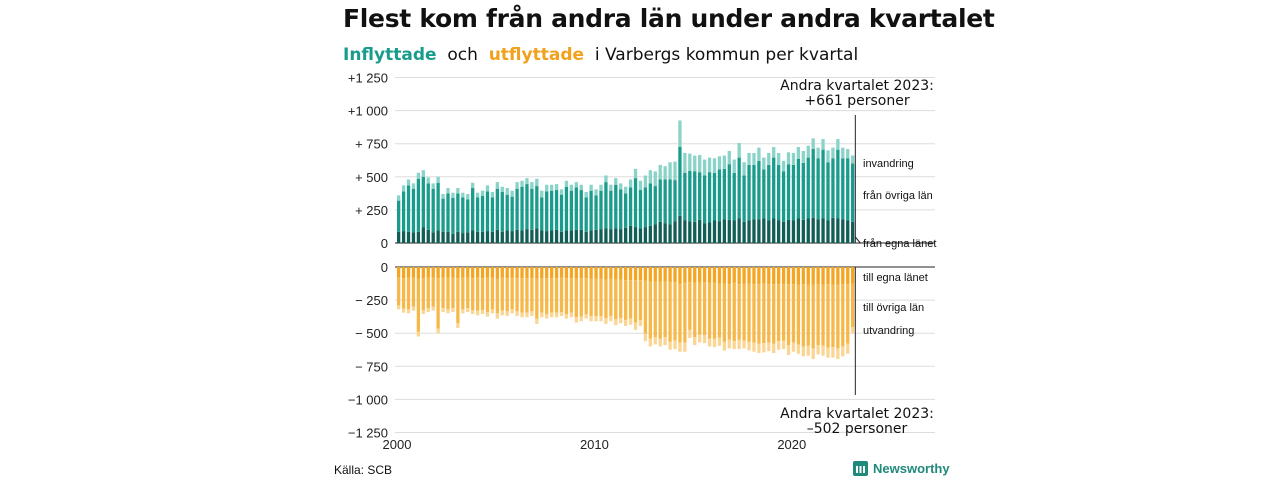 The image size is (1280, 480). Describe the element at coordinates (368, 111) in the screenshot. I see `y-tick-label-top: +1 000` at that location.